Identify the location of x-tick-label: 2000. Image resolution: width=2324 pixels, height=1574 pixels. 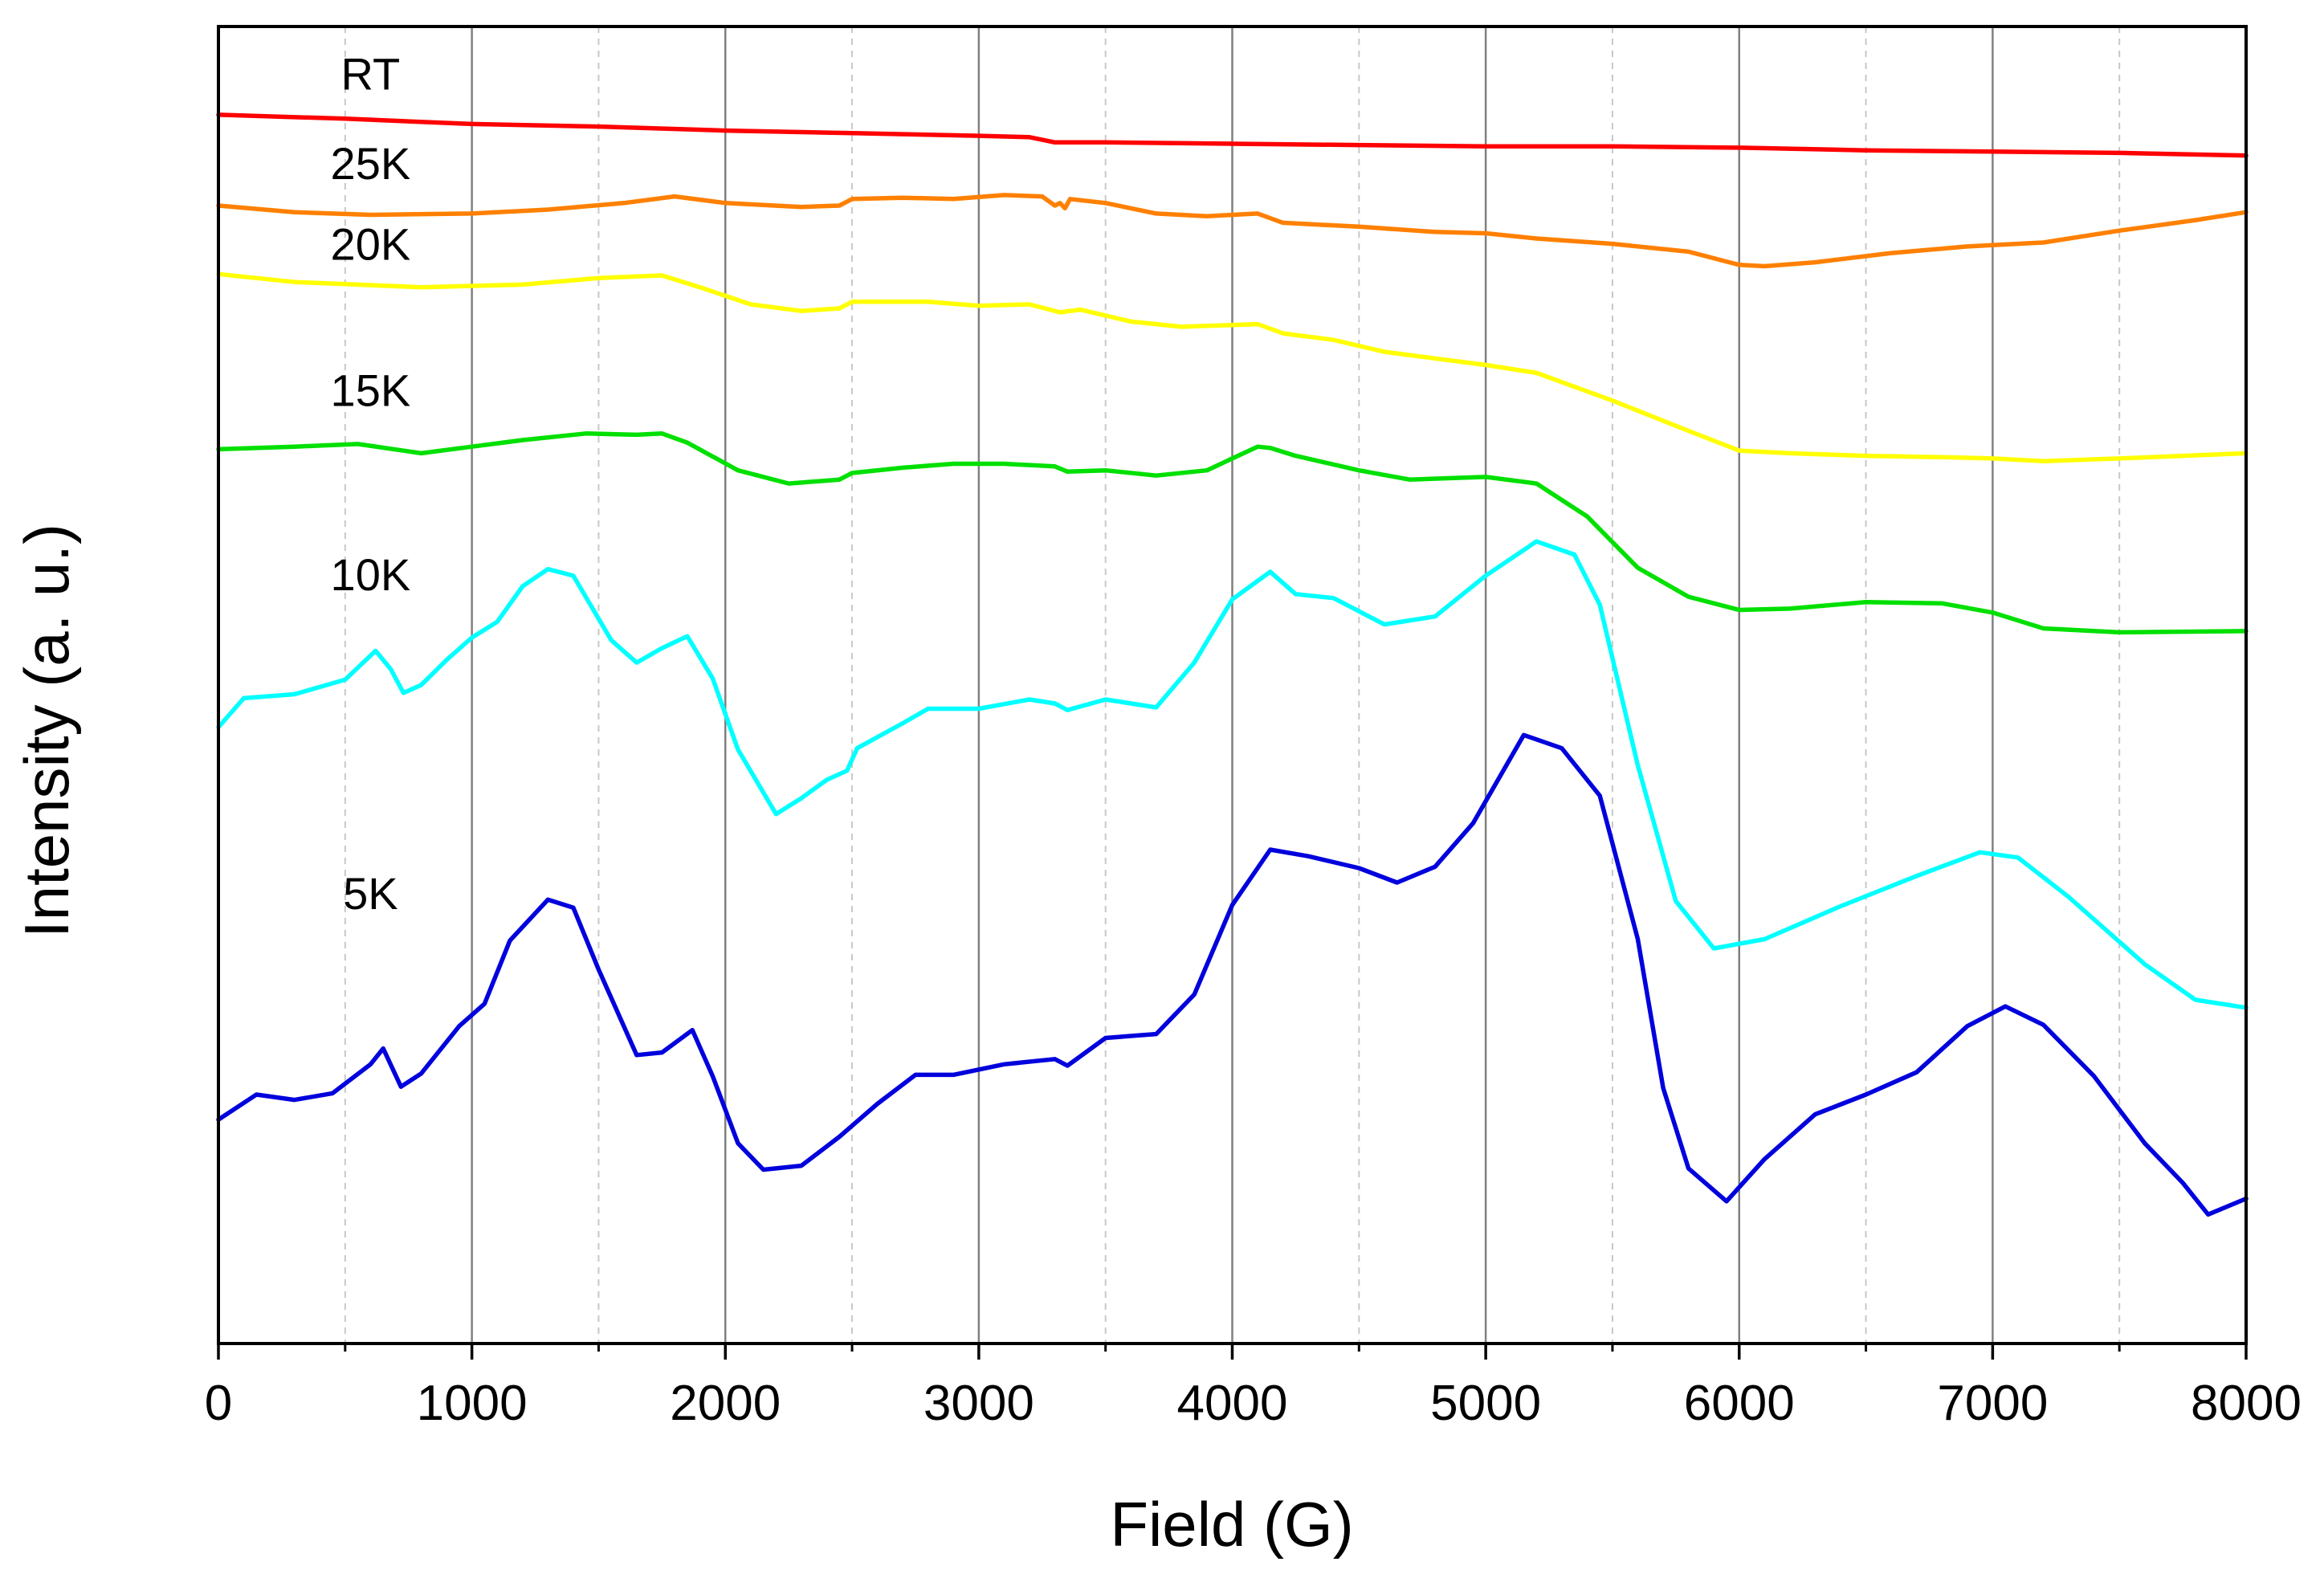
(726, 1403).